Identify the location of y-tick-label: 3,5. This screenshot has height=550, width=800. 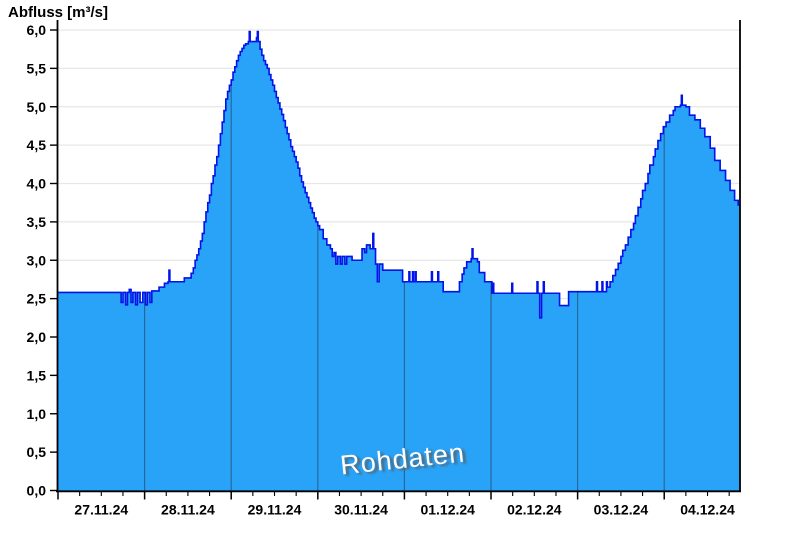
(37, 222).